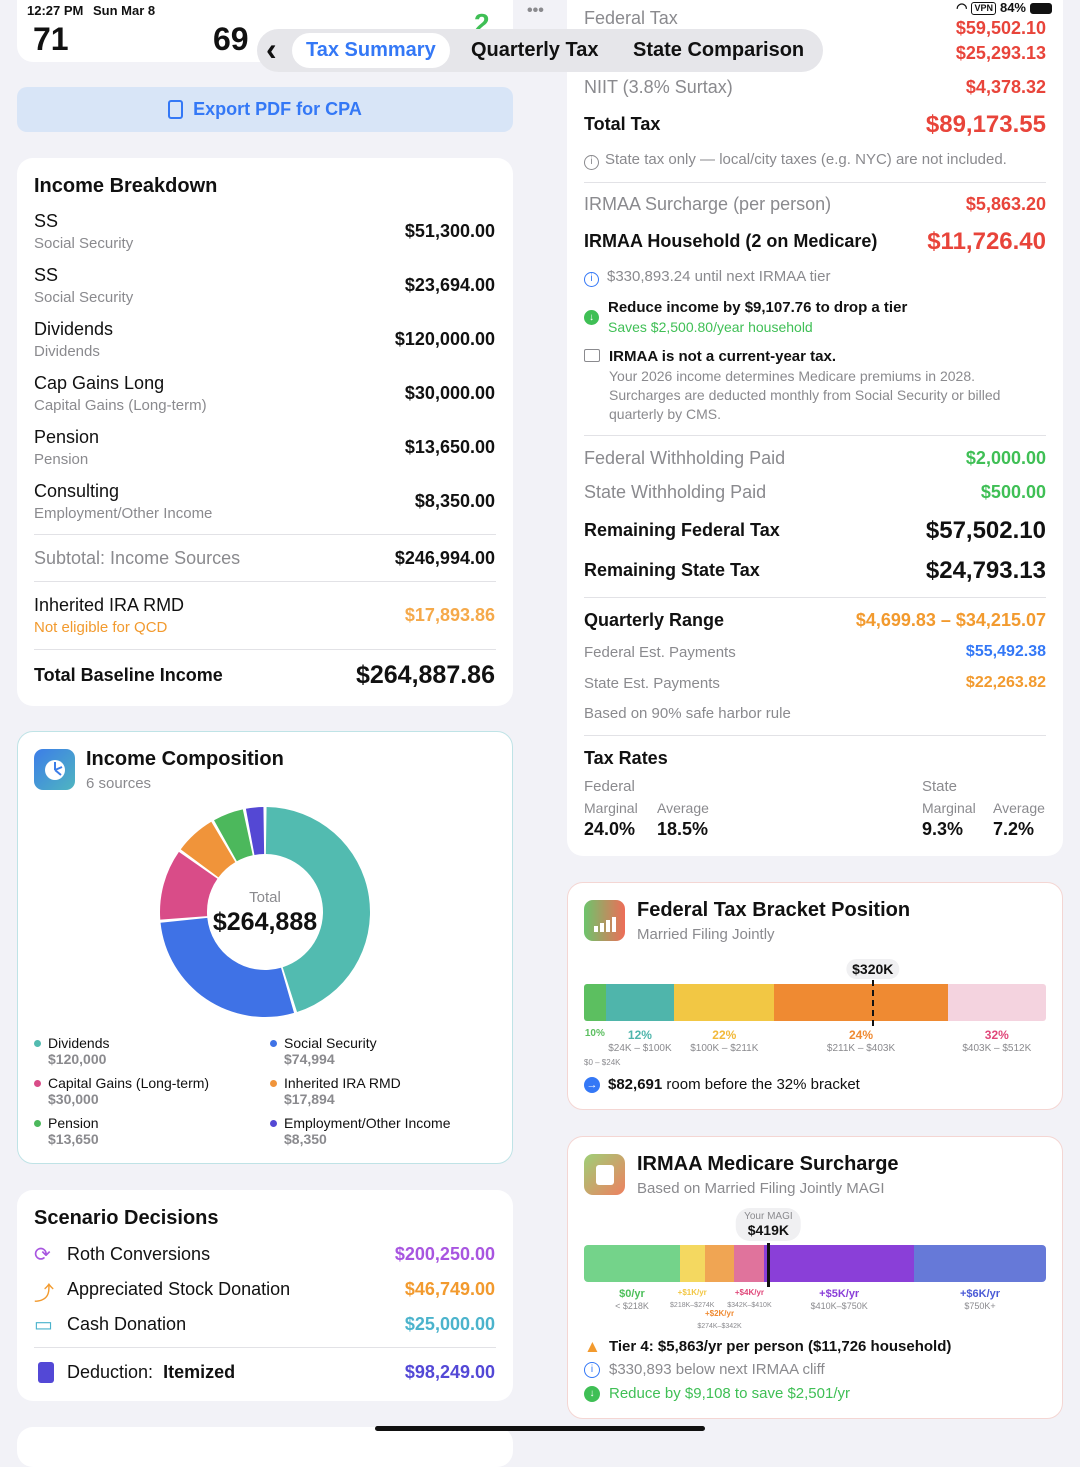  What do you see at coordinates (151, 1372) in the screenshot?
I see `deduction-row: Deduction: Itemized` at bounding box center [151, 1372].